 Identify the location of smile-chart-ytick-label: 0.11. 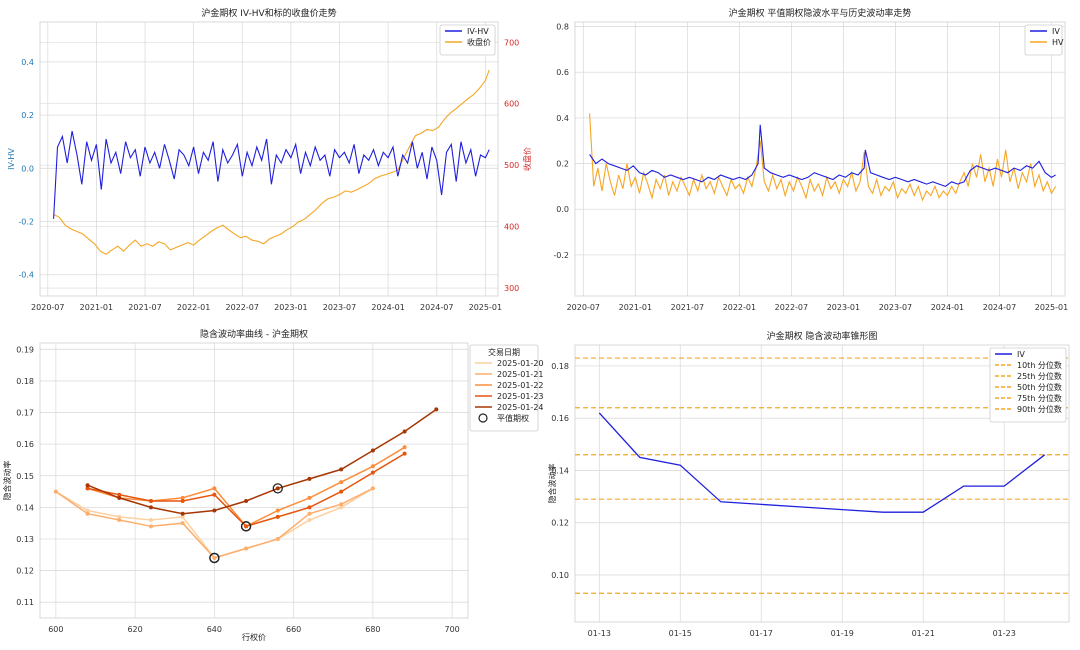
(25, 602).